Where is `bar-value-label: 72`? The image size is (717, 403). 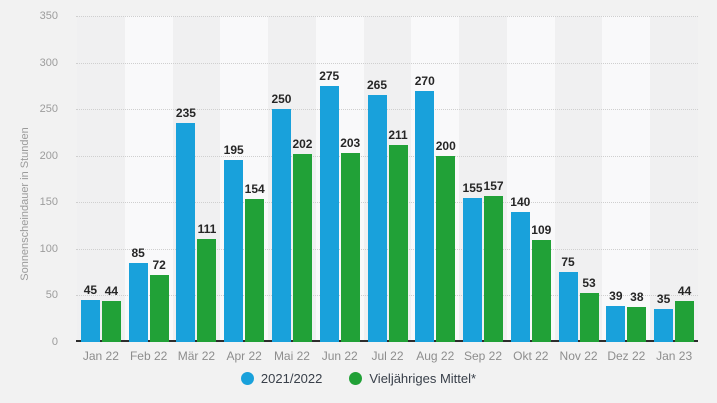 bar-value-label: 72 is located at coordinates (159, 264).